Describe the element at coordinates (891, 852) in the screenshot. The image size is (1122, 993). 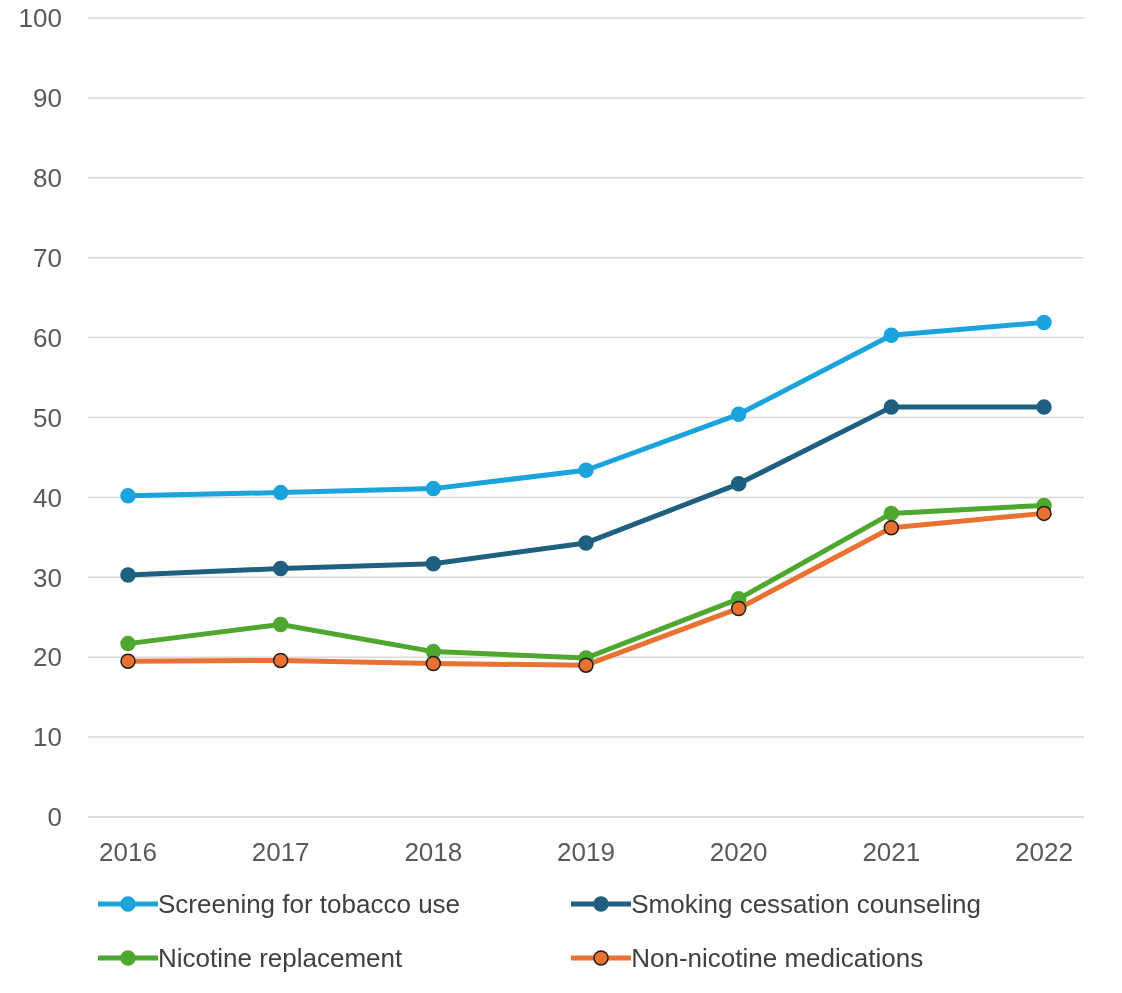
I see `x-tick-label: 2021` at that location.